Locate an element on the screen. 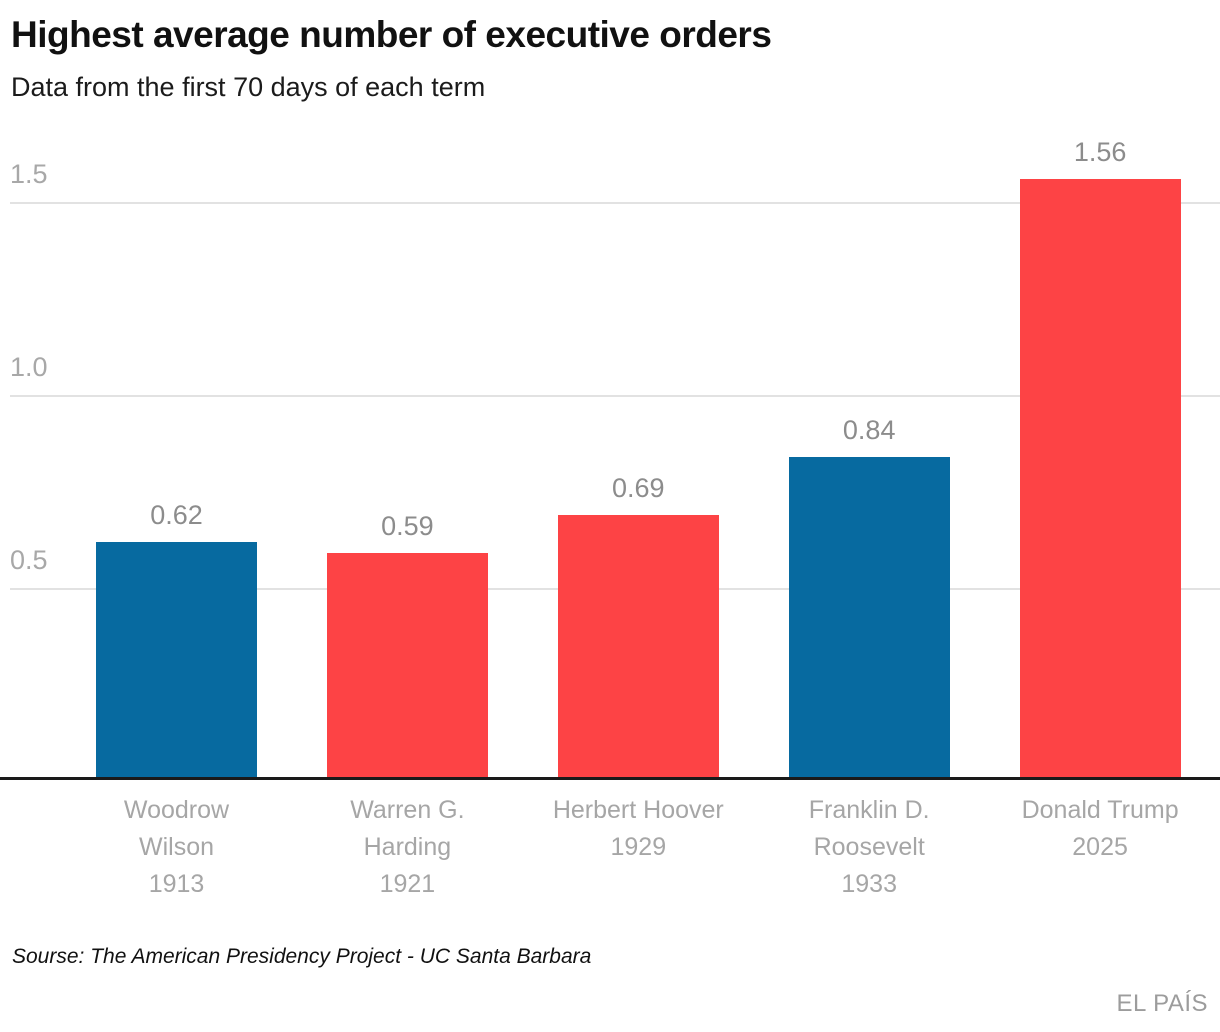  x-category-label-line: Roosevelt is located at coordinates (869, 847).